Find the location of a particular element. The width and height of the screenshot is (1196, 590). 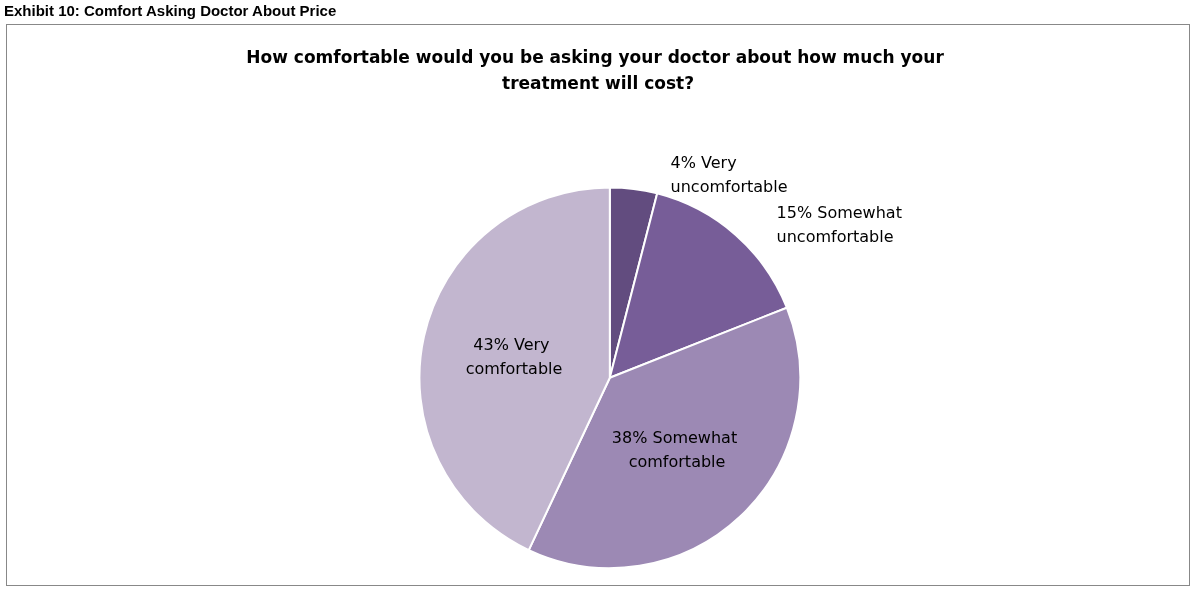

text: Exhibit 10: Comfort Asking Doctor About Price is located at coordinates (170, 10).